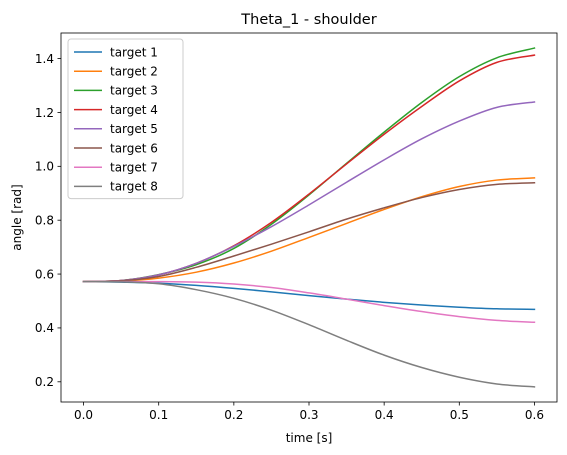 Image resolution: width=567 pixels, height=455 pixels. I want to click on y-tick-label: 1.4, so click(44, 59).